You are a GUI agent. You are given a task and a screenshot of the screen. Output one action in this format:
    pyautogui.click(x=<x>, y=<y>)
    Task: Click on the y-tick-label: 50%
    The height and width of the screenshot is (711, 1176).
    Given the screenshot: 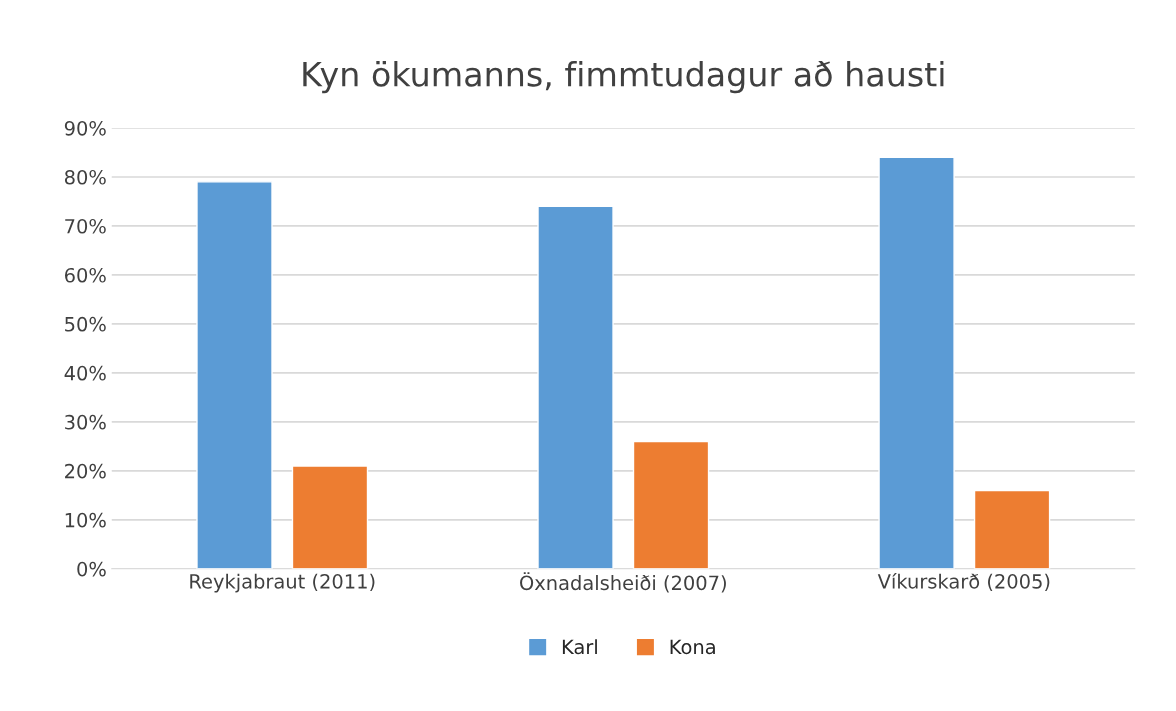 What is the action you would take?
    pyautogui.click(x=85, y=324)
    